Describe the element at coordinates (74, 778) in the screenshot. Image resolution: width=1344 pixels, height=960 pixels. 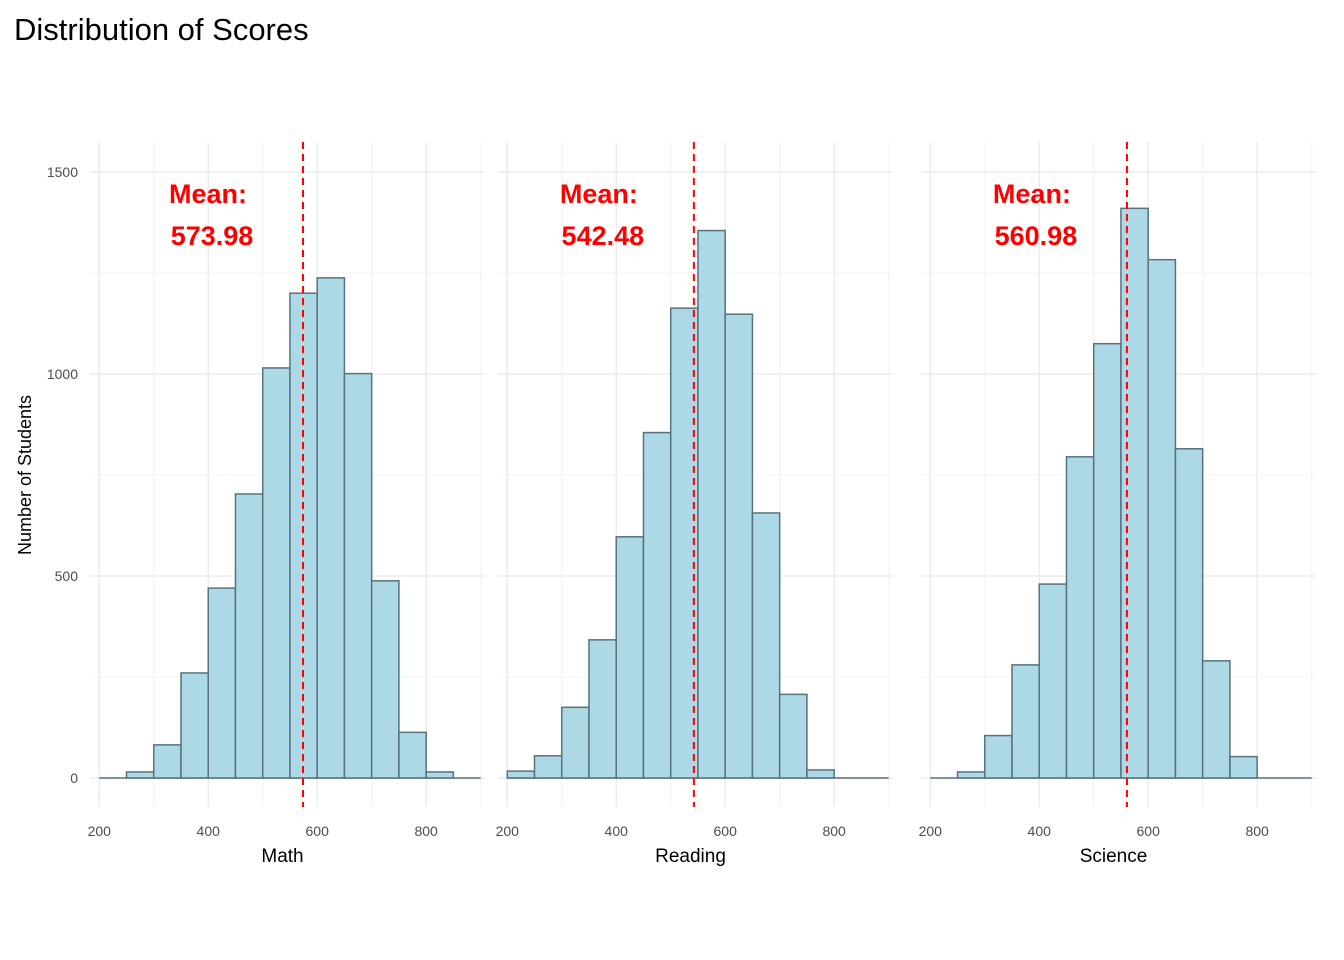
I see `y-tick-label: 0` at that location.